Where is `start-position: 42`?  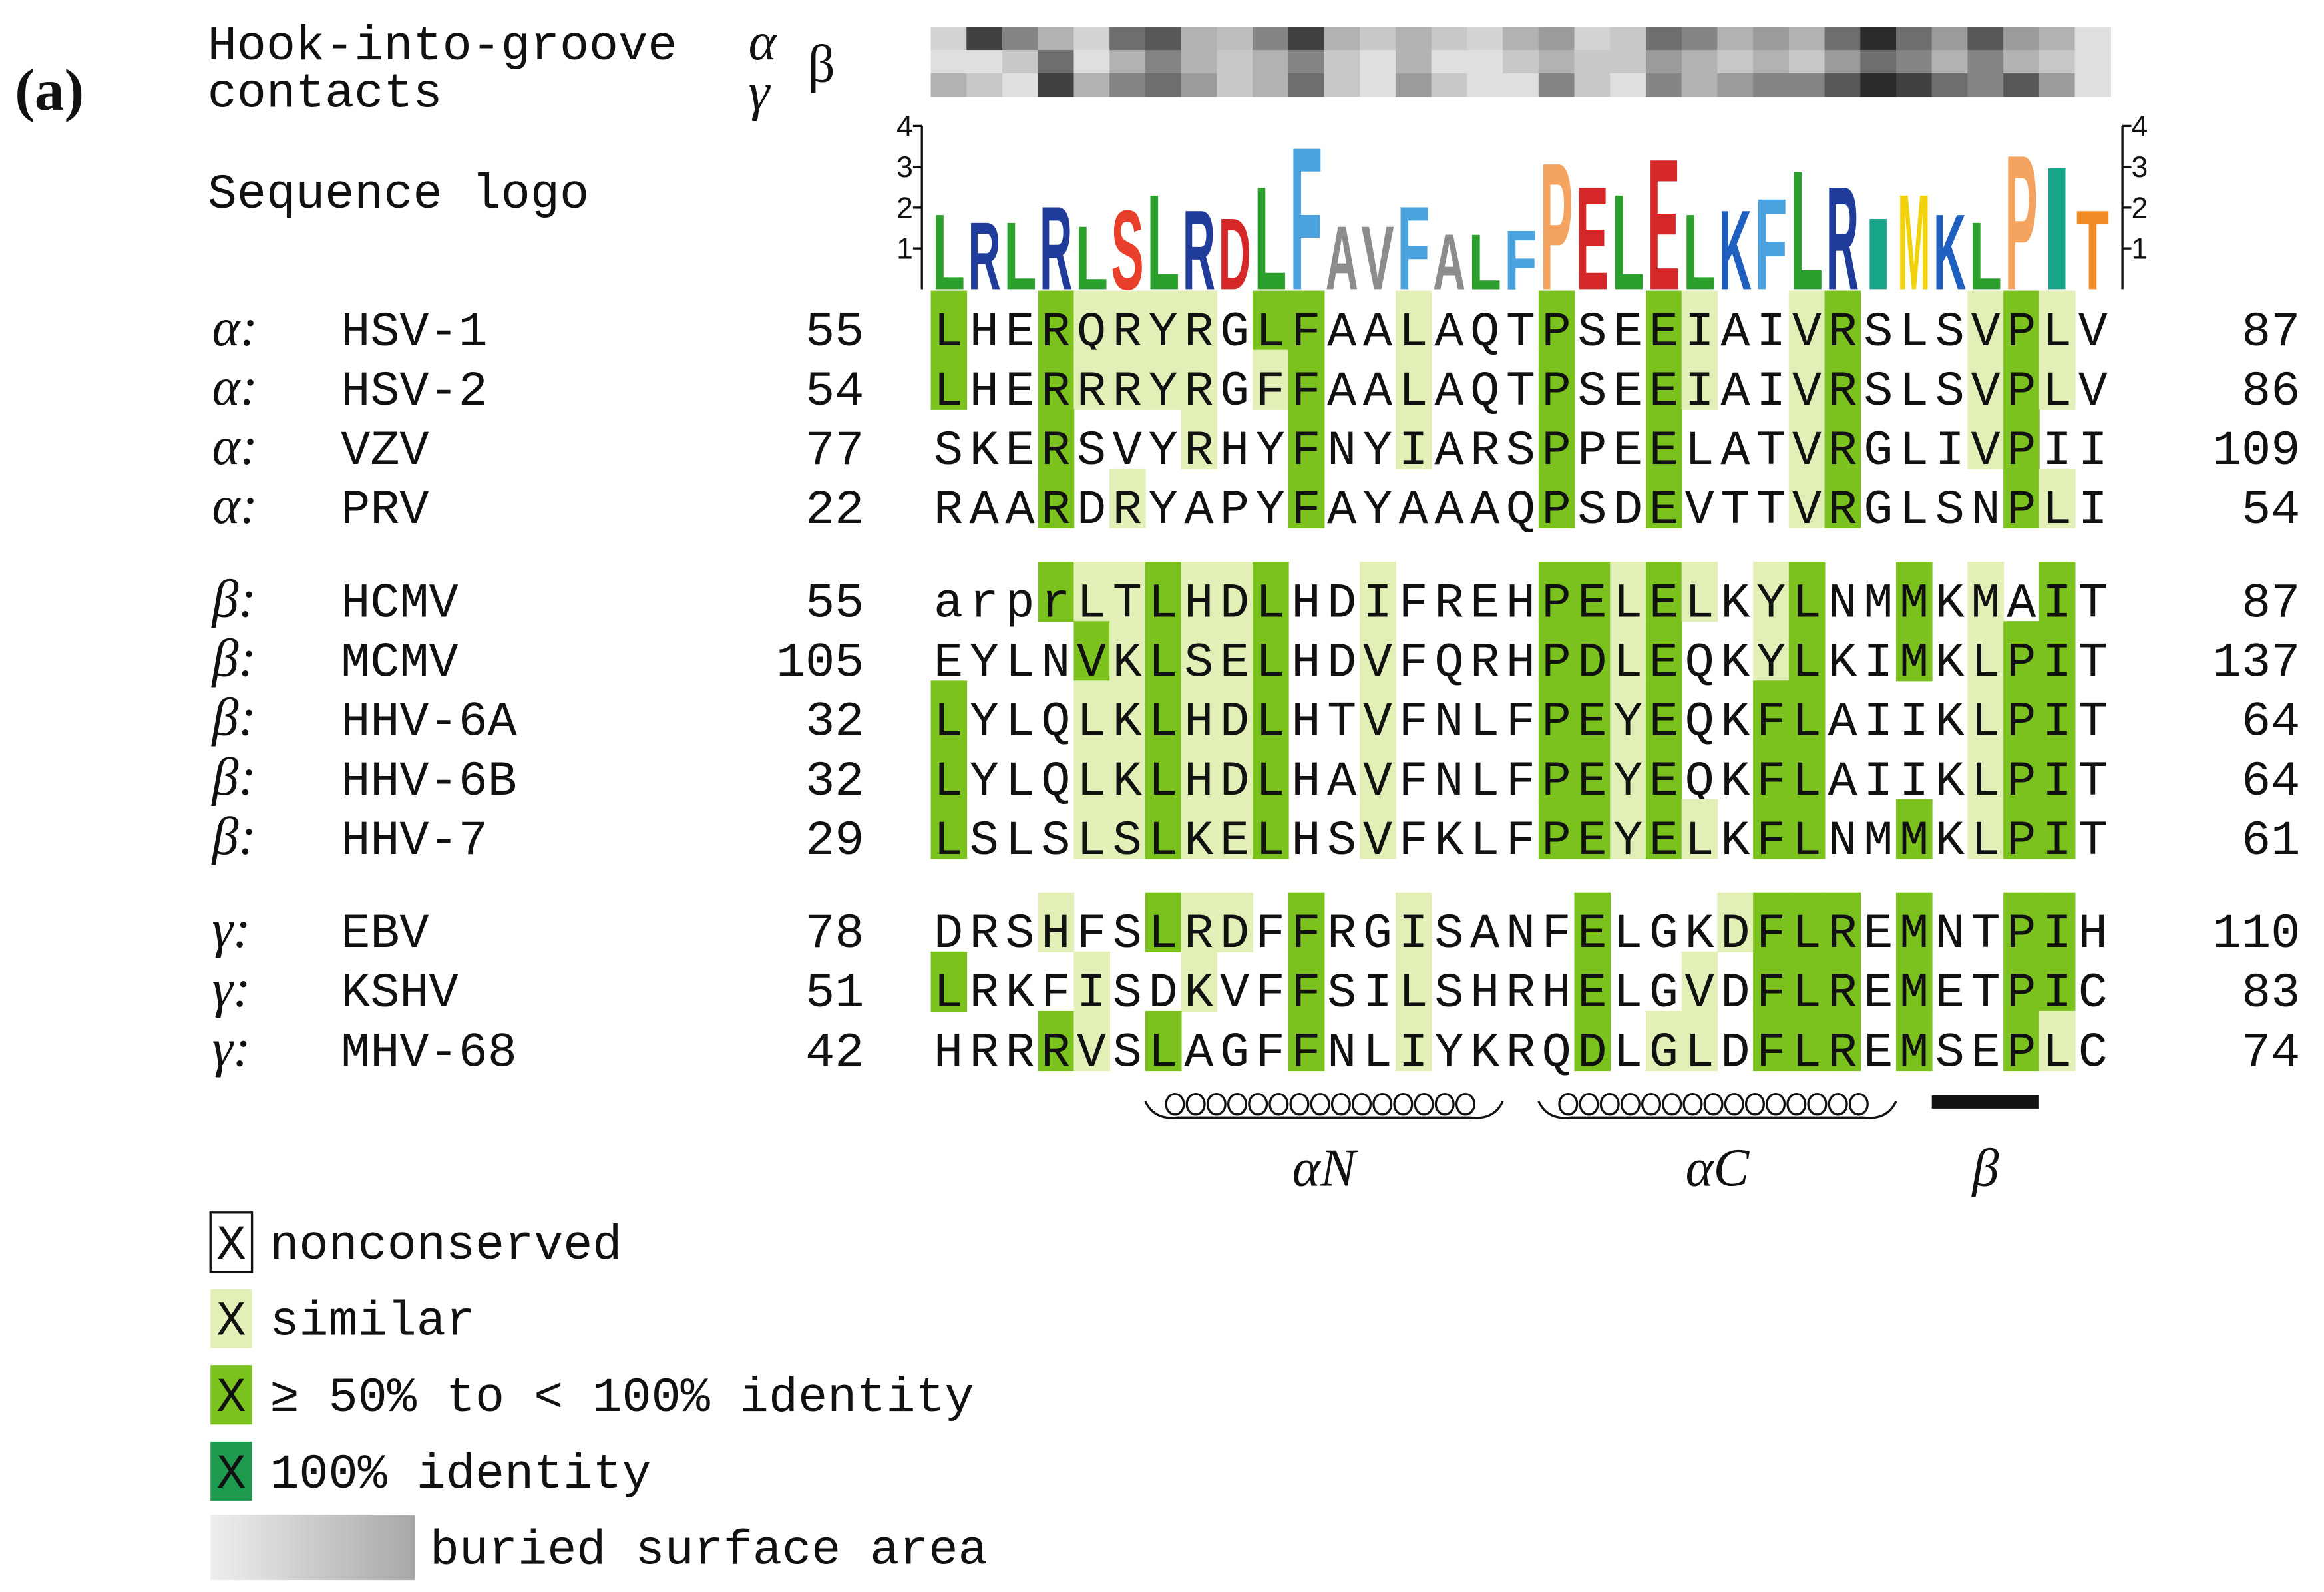 start-position: 42 is located at coordinates (834, 1053).